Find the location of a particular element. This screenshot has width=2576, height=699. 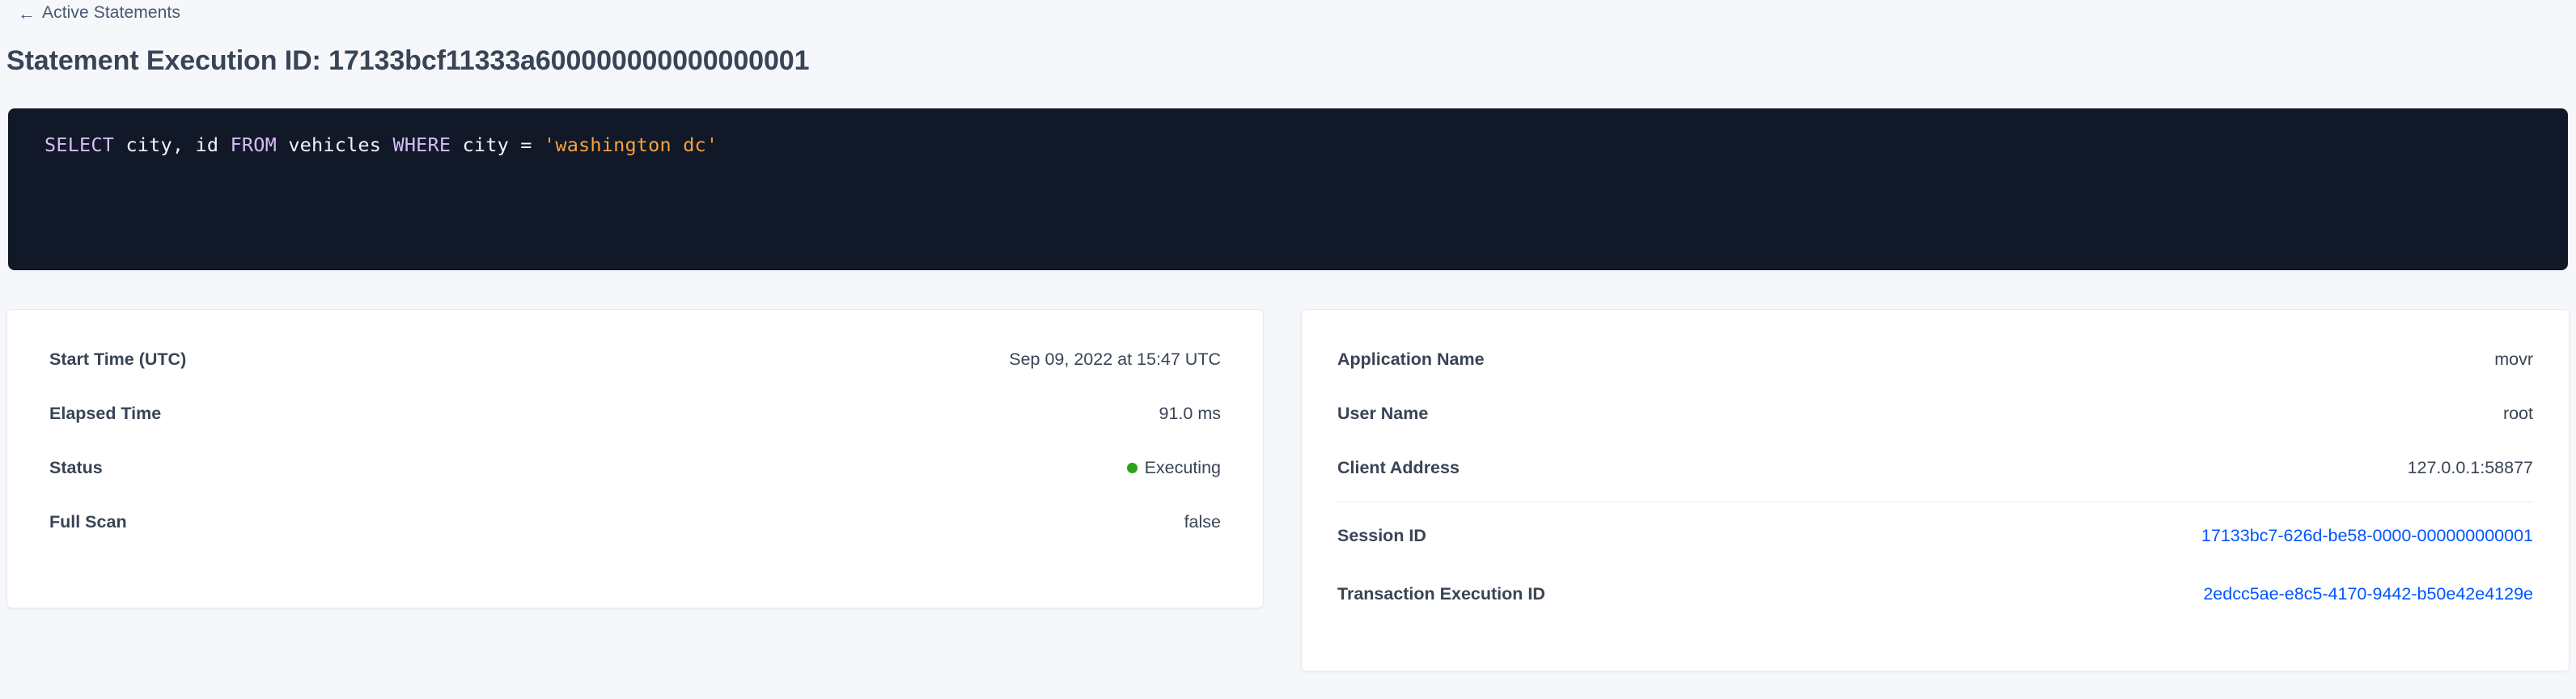

status-badge: Executing is located at coordinates (1173, 468).